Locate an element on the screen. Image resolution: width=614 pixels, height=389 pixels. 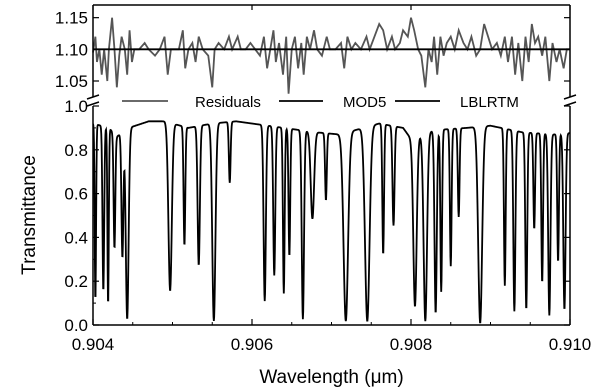
y-tick-label: 0.4 is located at coordinates (76, 237).